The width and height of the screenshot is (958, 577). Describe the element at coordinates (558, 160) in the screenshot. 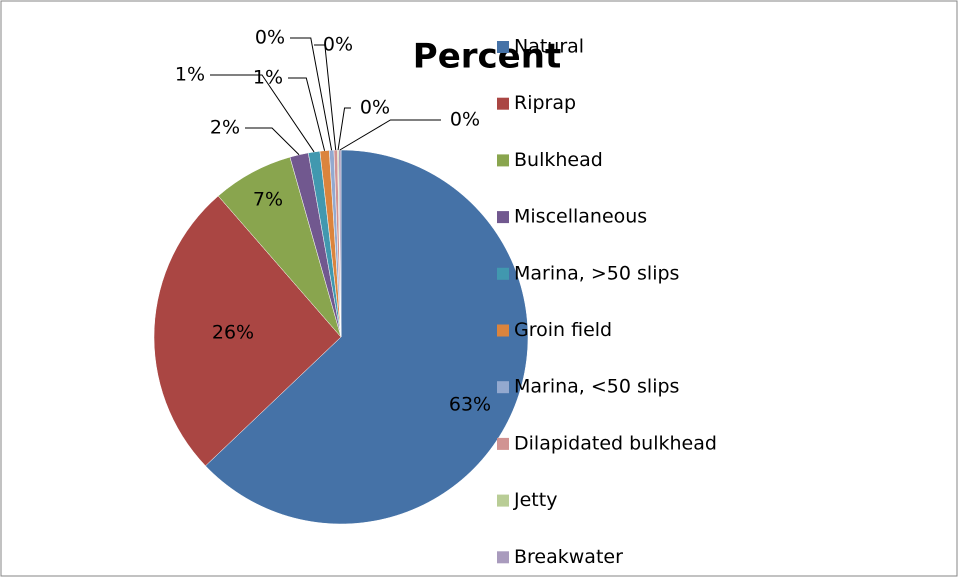

I see `legend-label: Bulkhead` at that location.